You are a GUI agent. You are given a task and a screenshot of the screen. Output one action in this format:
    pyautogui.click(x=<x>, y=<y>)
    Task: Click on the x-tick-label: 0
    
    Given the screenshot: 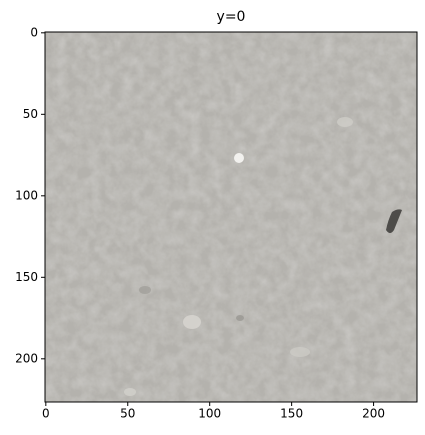 What is the action you would take?
    pyautogui.click(x=46, y=414)
    